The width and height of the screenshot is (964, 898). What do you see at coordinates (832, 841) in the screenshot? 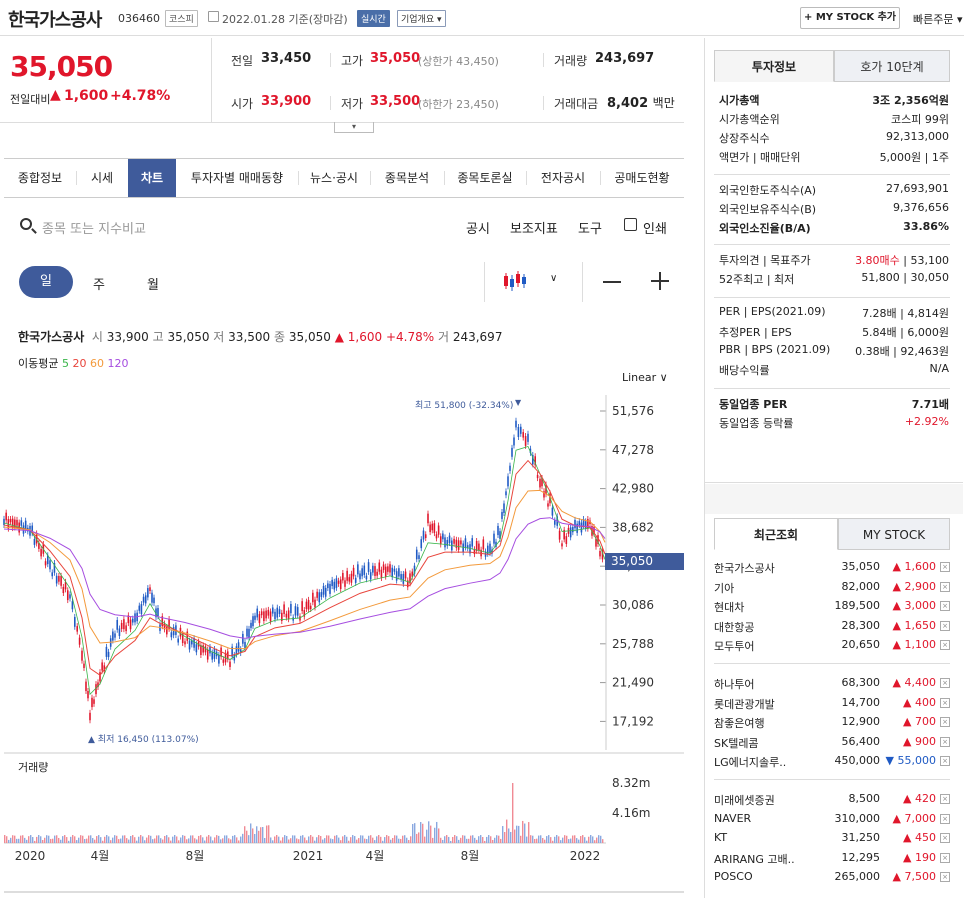
I see `recent-stock-row: KT 31,250 ▲ 450 ×` at bounding box center [832, 841].